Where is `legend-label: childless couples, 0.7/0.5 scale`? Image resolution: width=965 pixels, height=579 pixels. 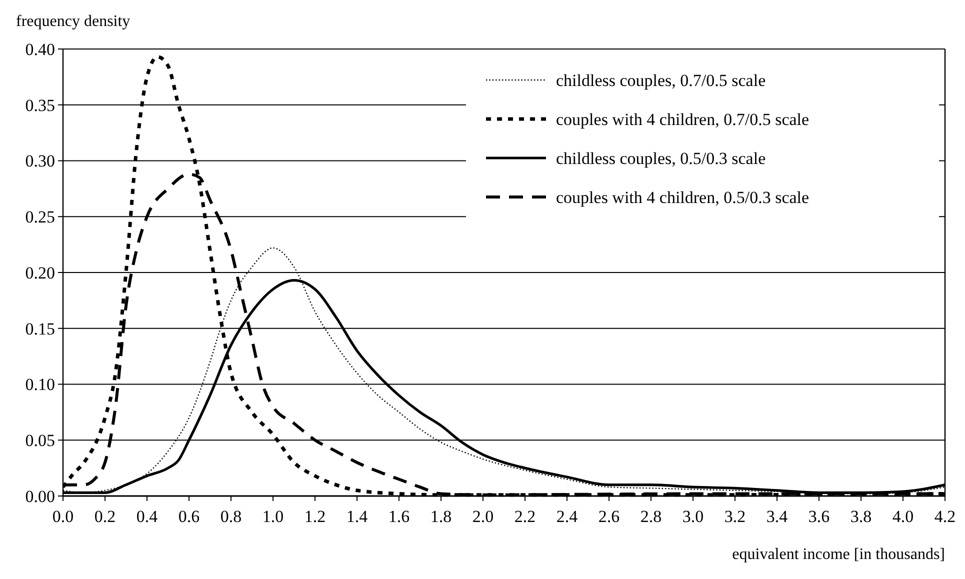
legend-label: childless couples, 0.7/0.5 scale is located at coordinates (661, 80).